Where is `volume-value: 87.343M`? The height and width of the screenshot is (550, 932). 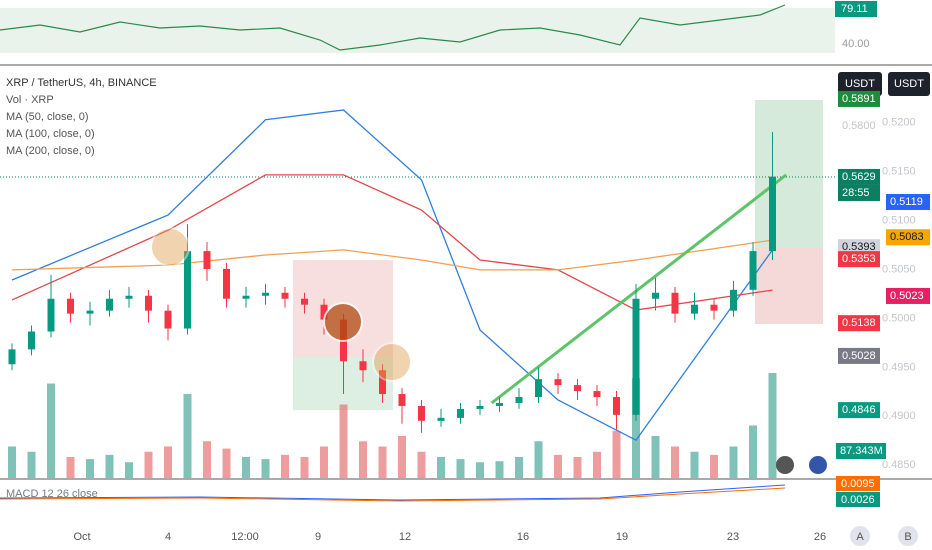
volume-value: 87.343M is located at coordinates (861, 451).